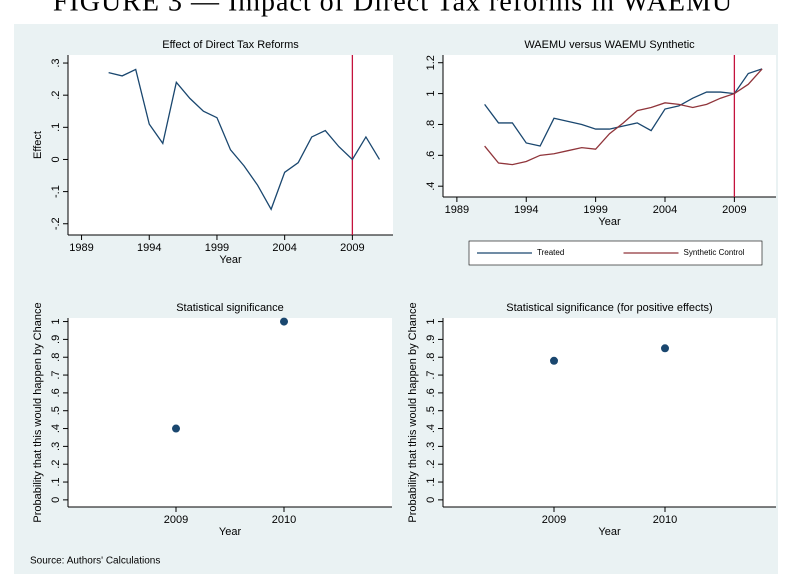 The height and width of the screenshot is (577, 786). Describe the element at coordinates (230, 308) in the screenshot. I see `chart-title: Statistical significance` at that location.